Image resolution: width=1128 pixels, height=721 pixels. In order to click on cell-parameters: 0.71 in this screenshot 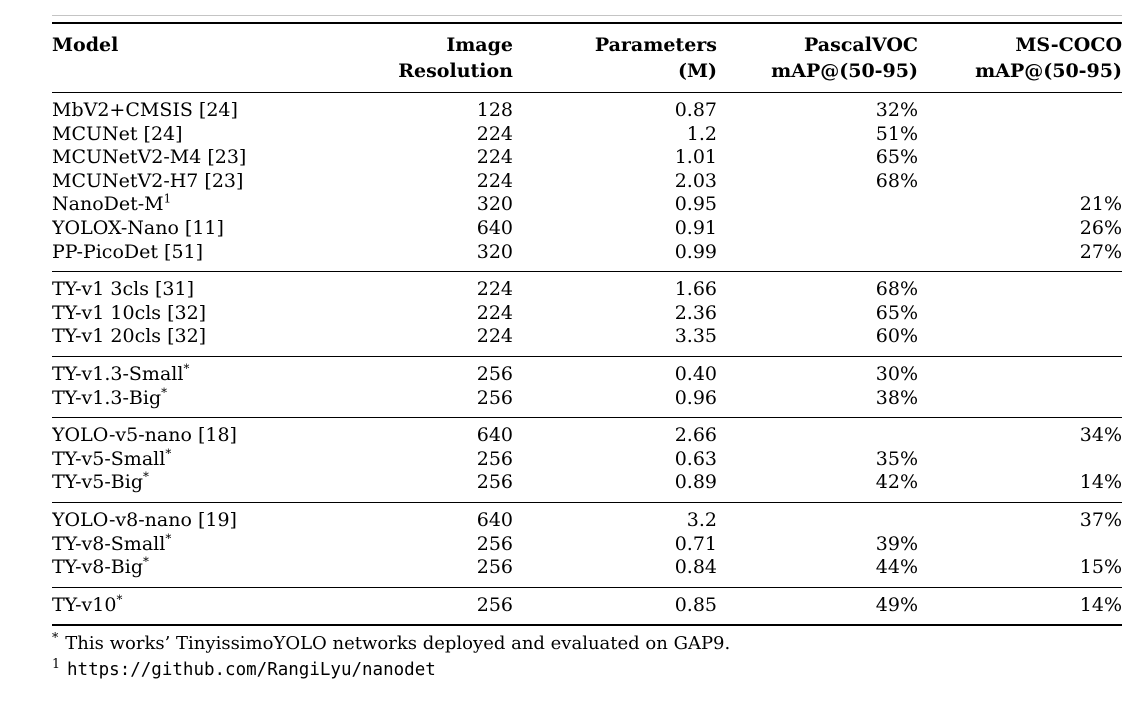, I will do `click(695, 543)`.